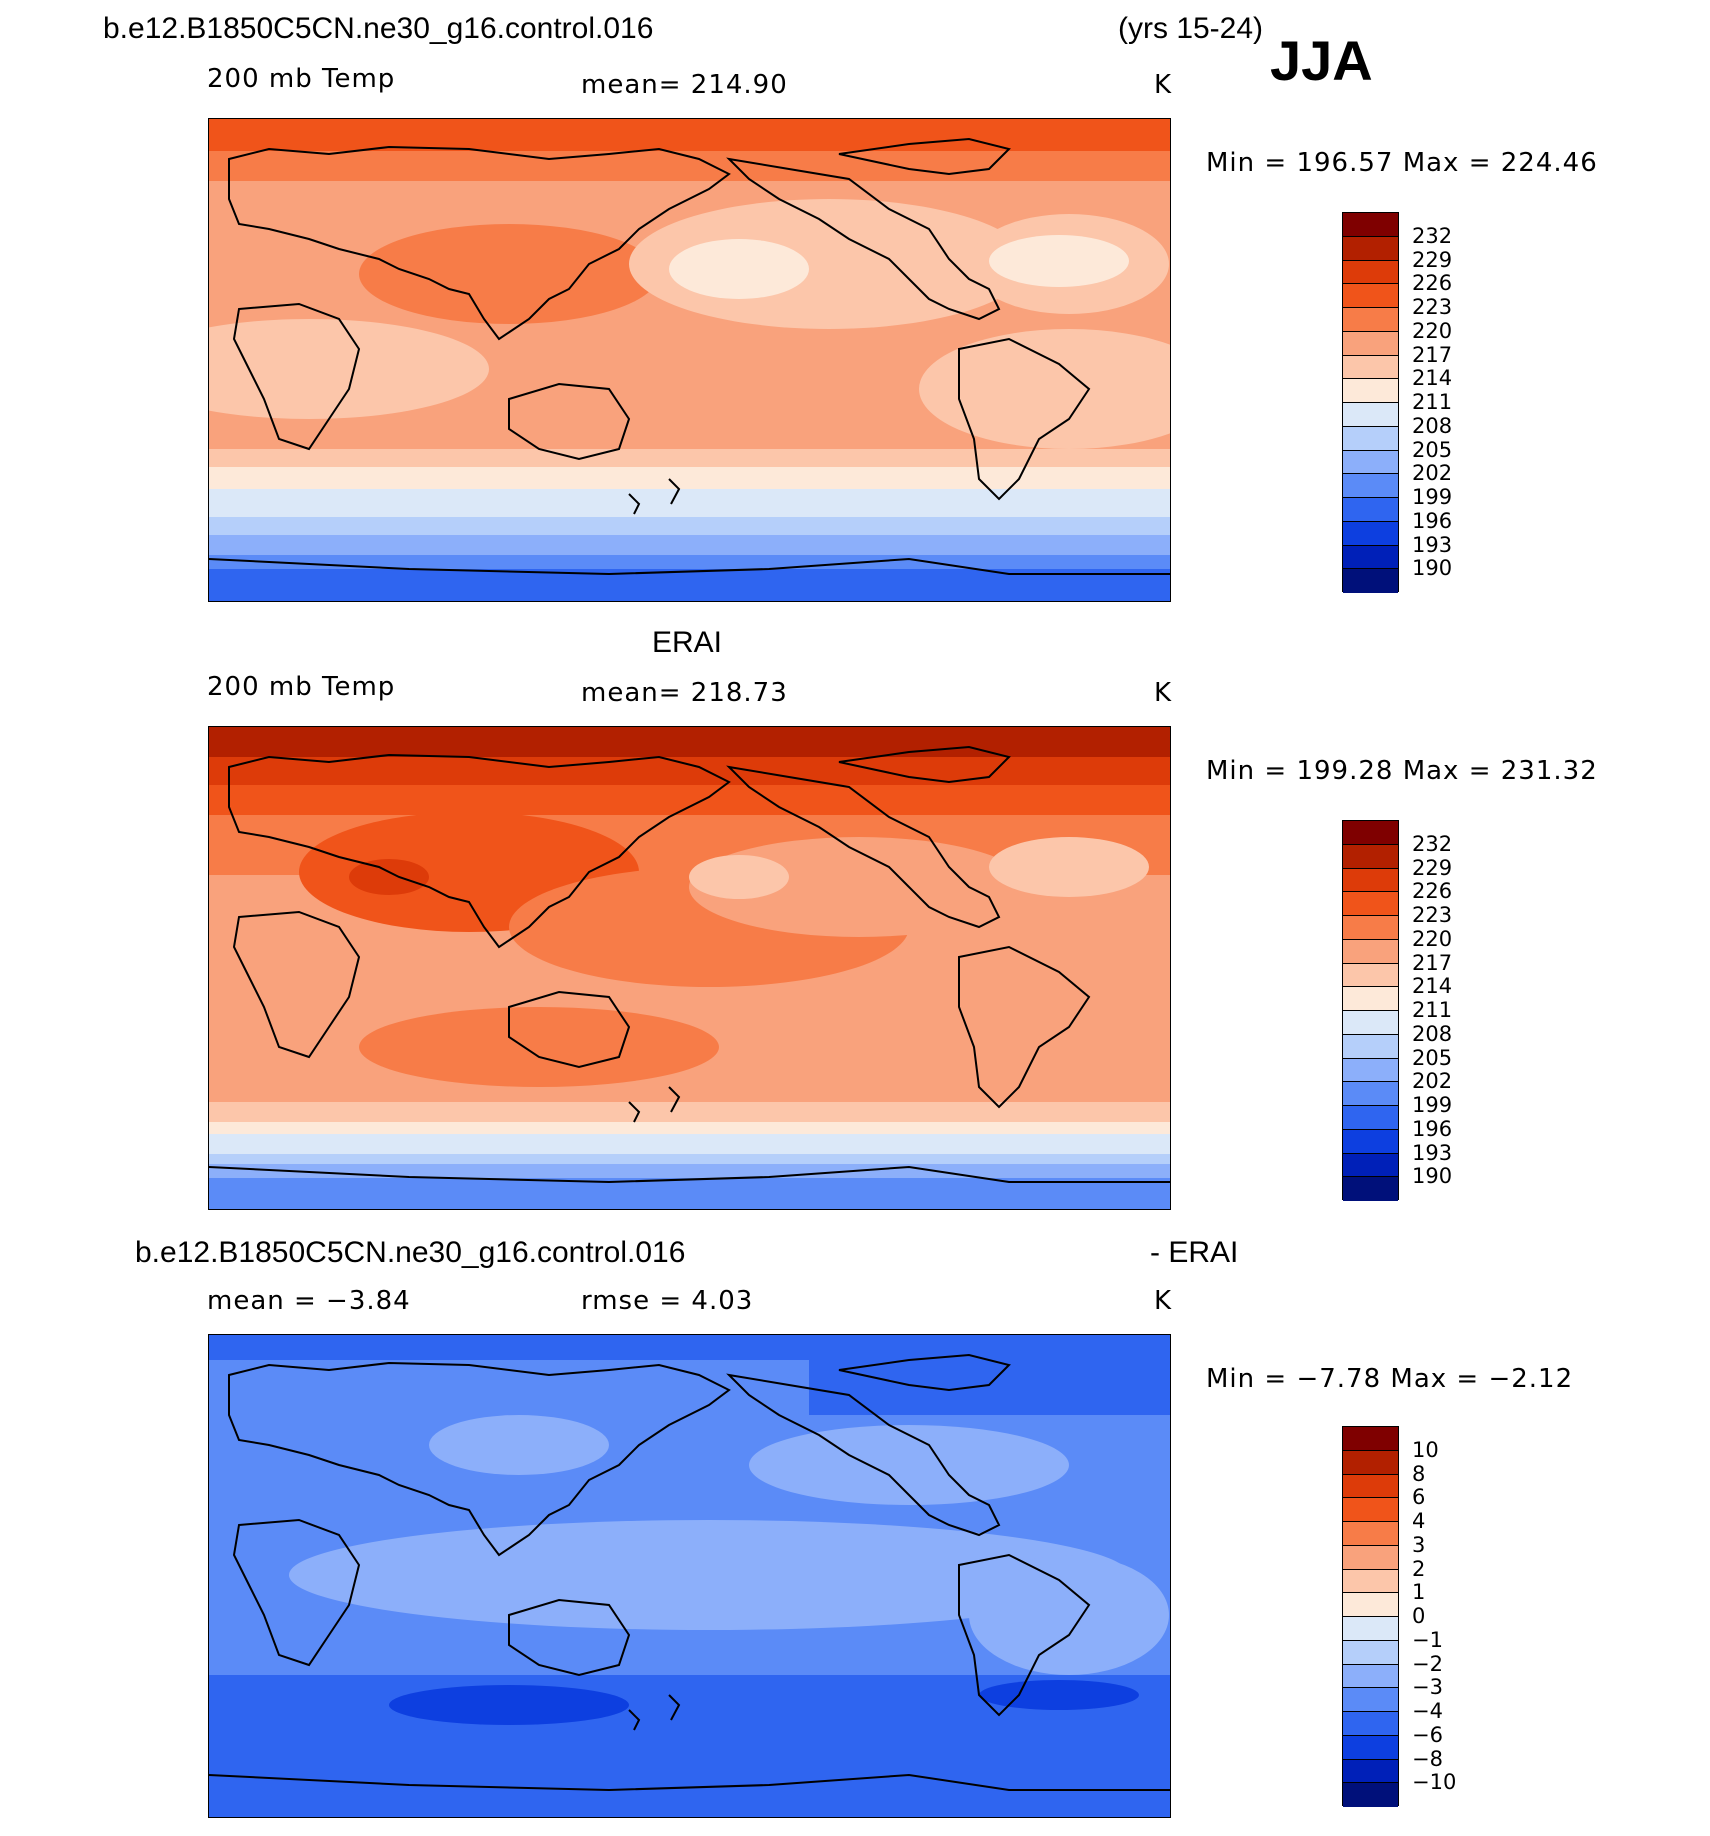  What do you see at coordinates (689, 968) in the screenshot?
I see `panel2-erai-map` at bounding box center [689, 968].